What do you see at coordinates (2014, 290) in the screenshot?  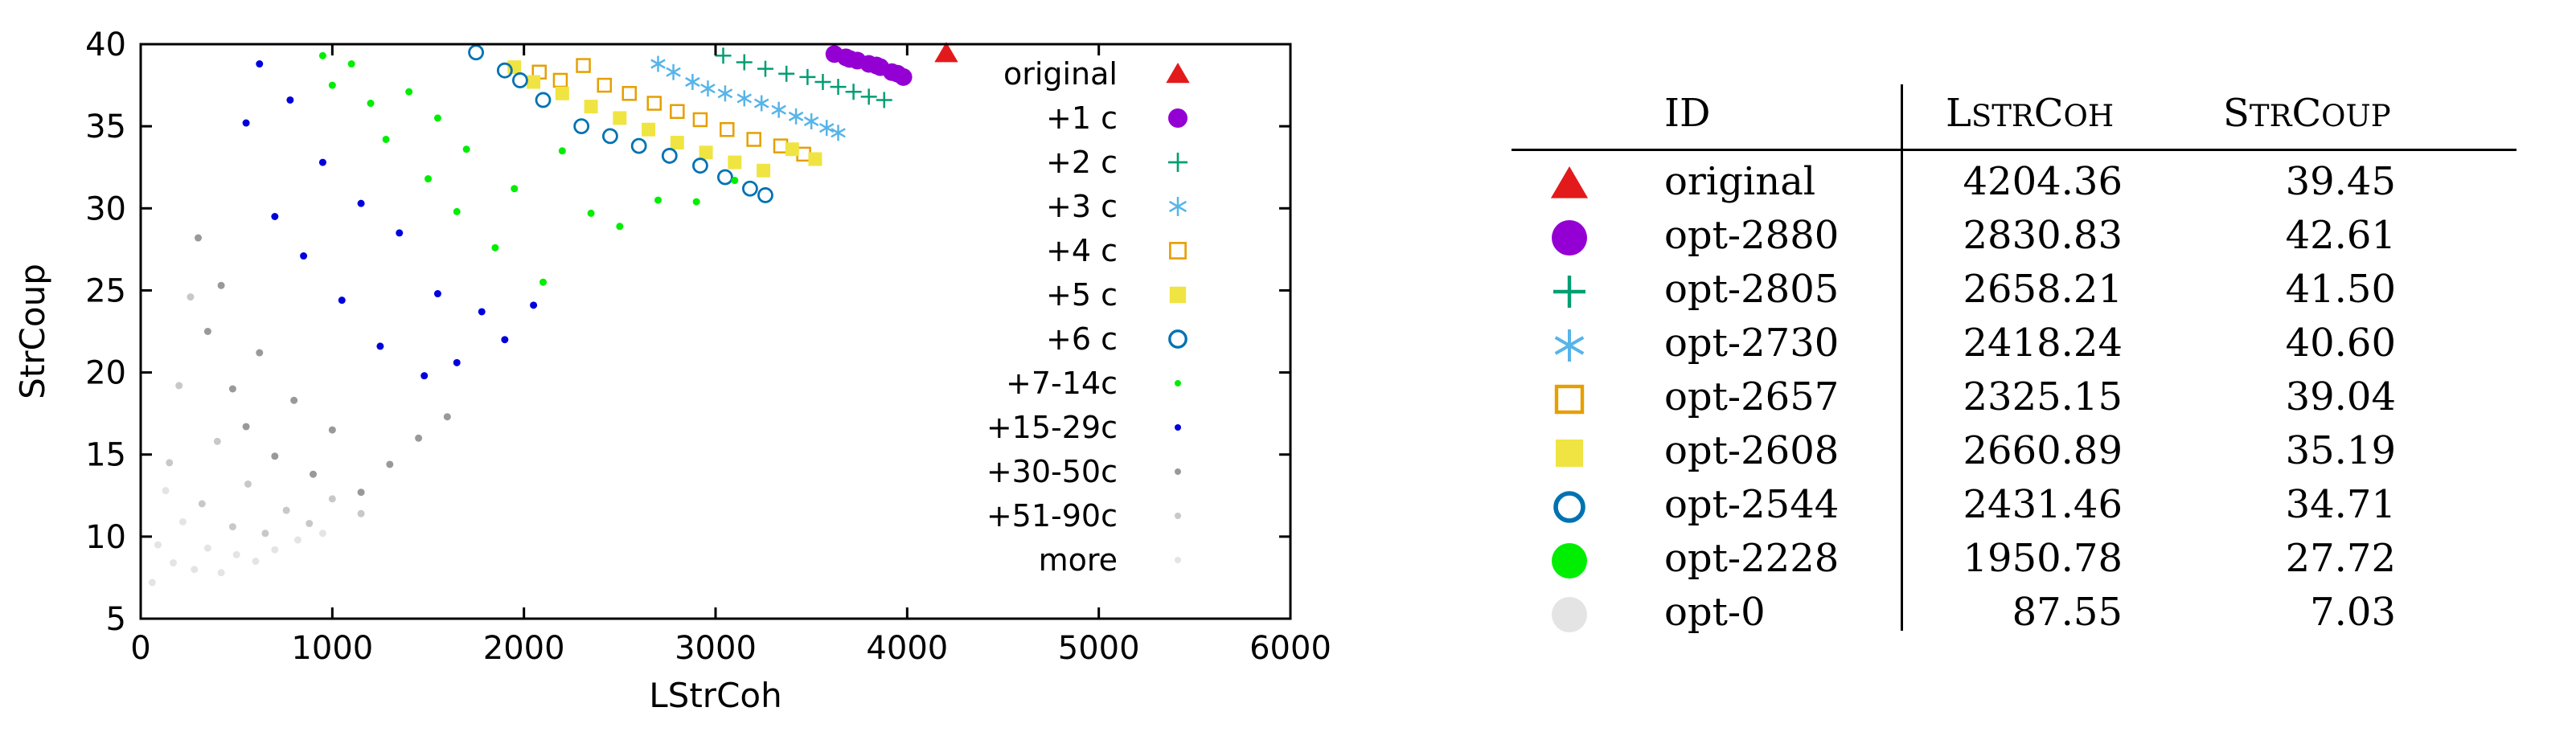 I see `table-row: opt-2805 2658.21 41.50` at bounding box center [2014, 290].